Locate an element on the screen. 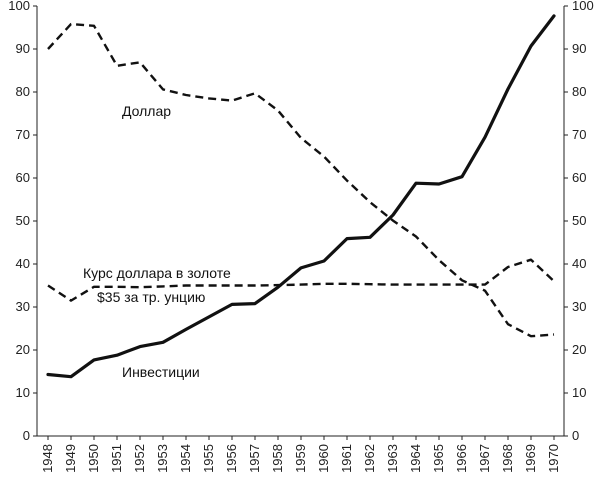 This screenshot has height=477, width=600. y-tick-label-left: 70 is located at coordinates (23, 134).